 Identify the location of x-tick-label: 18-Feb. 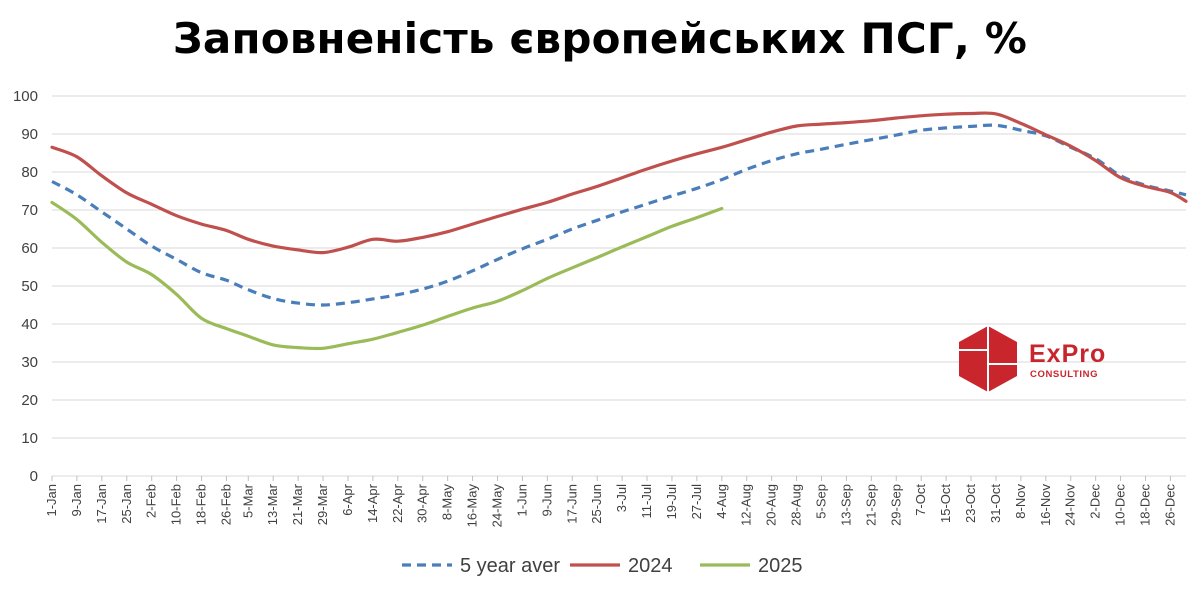
(201, 504).